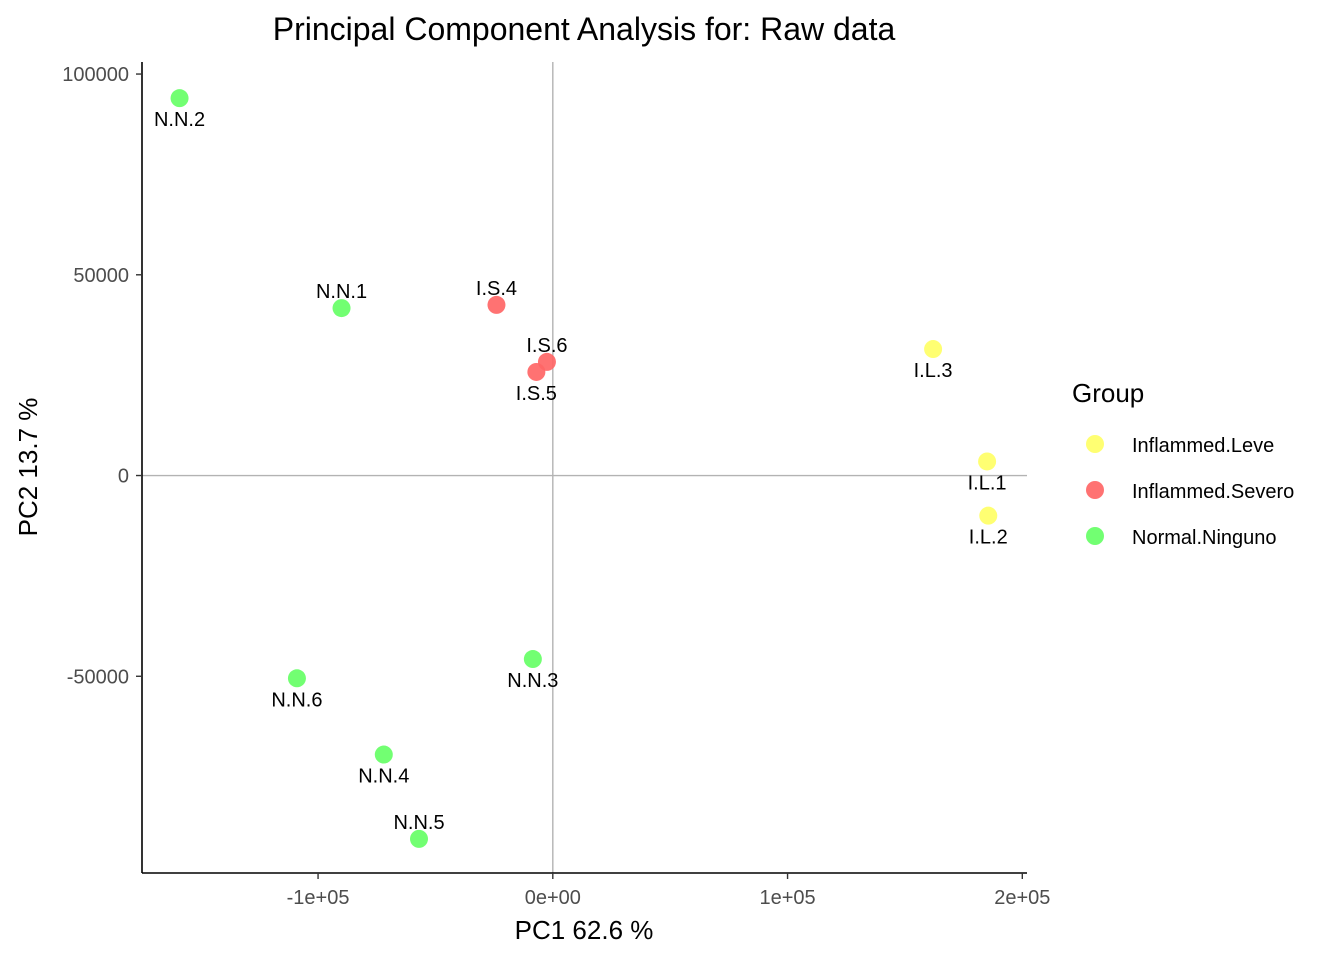 This screenshot has width=1344, height=960. I want to click on point-label: N.N.1, so click(341, 292).